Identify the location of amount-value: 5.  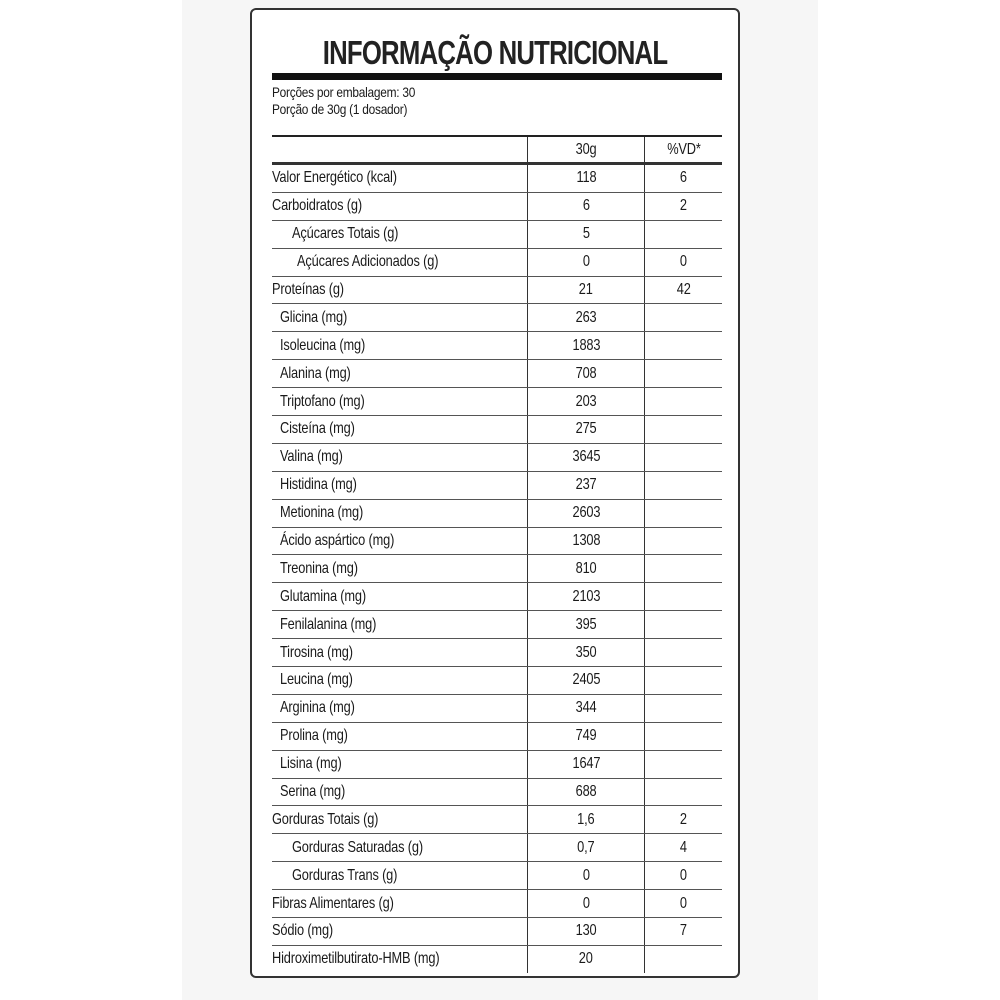
(586, 234).